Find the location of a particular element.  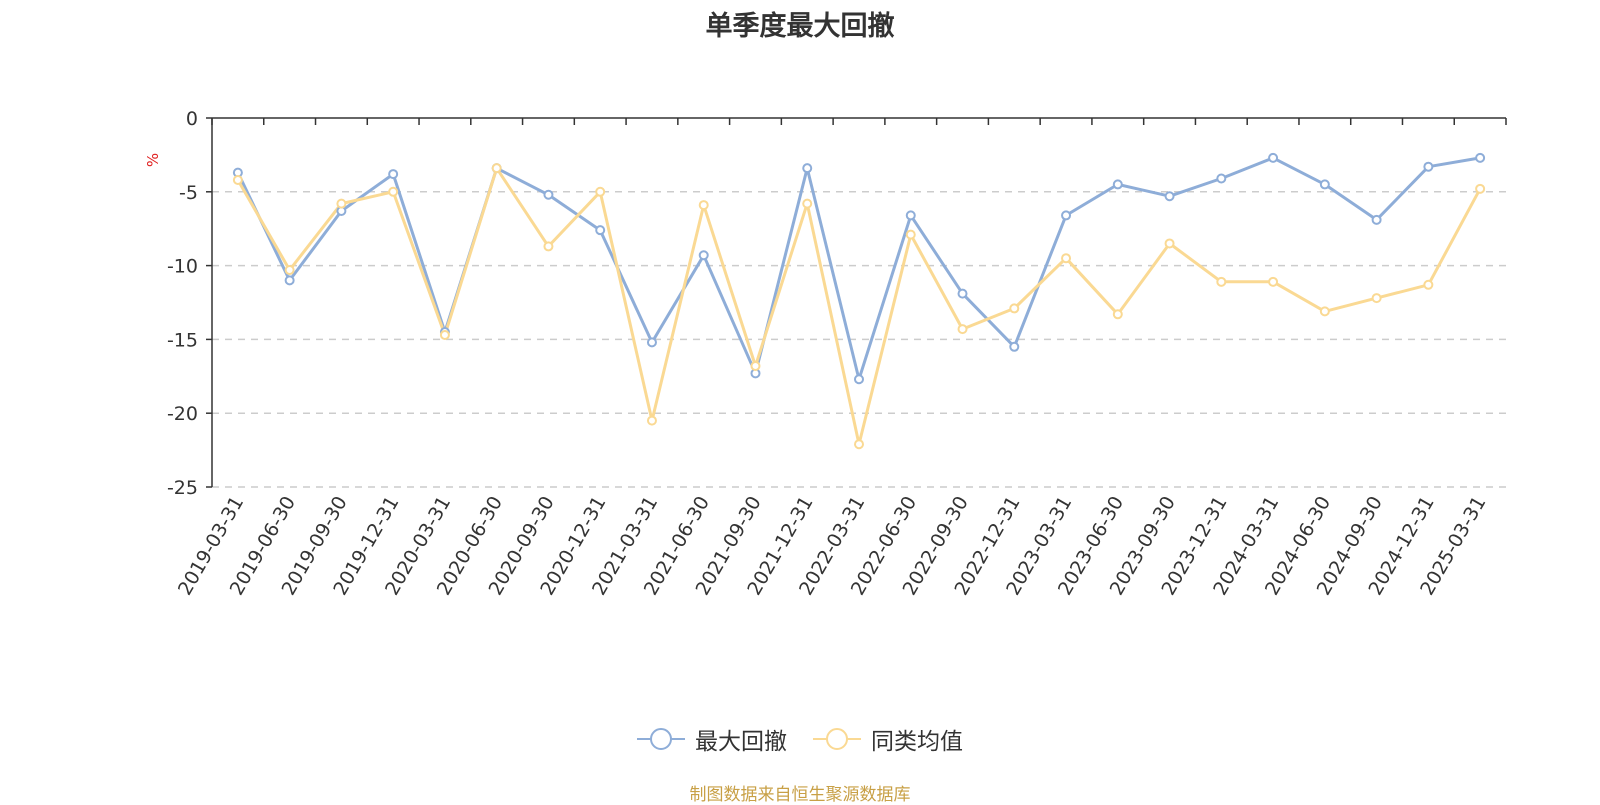

legend-item-2: 同类均值 is located at coordinates (888, 739).